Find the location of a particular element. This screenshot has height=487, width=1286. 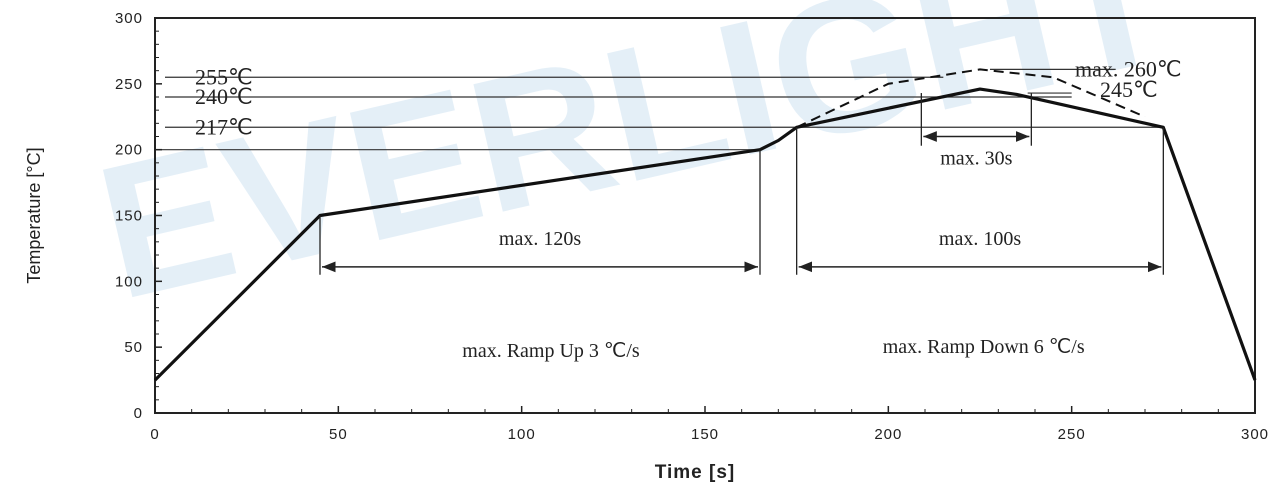

x-tick-label: 50 is located at coordinates (338, 434).